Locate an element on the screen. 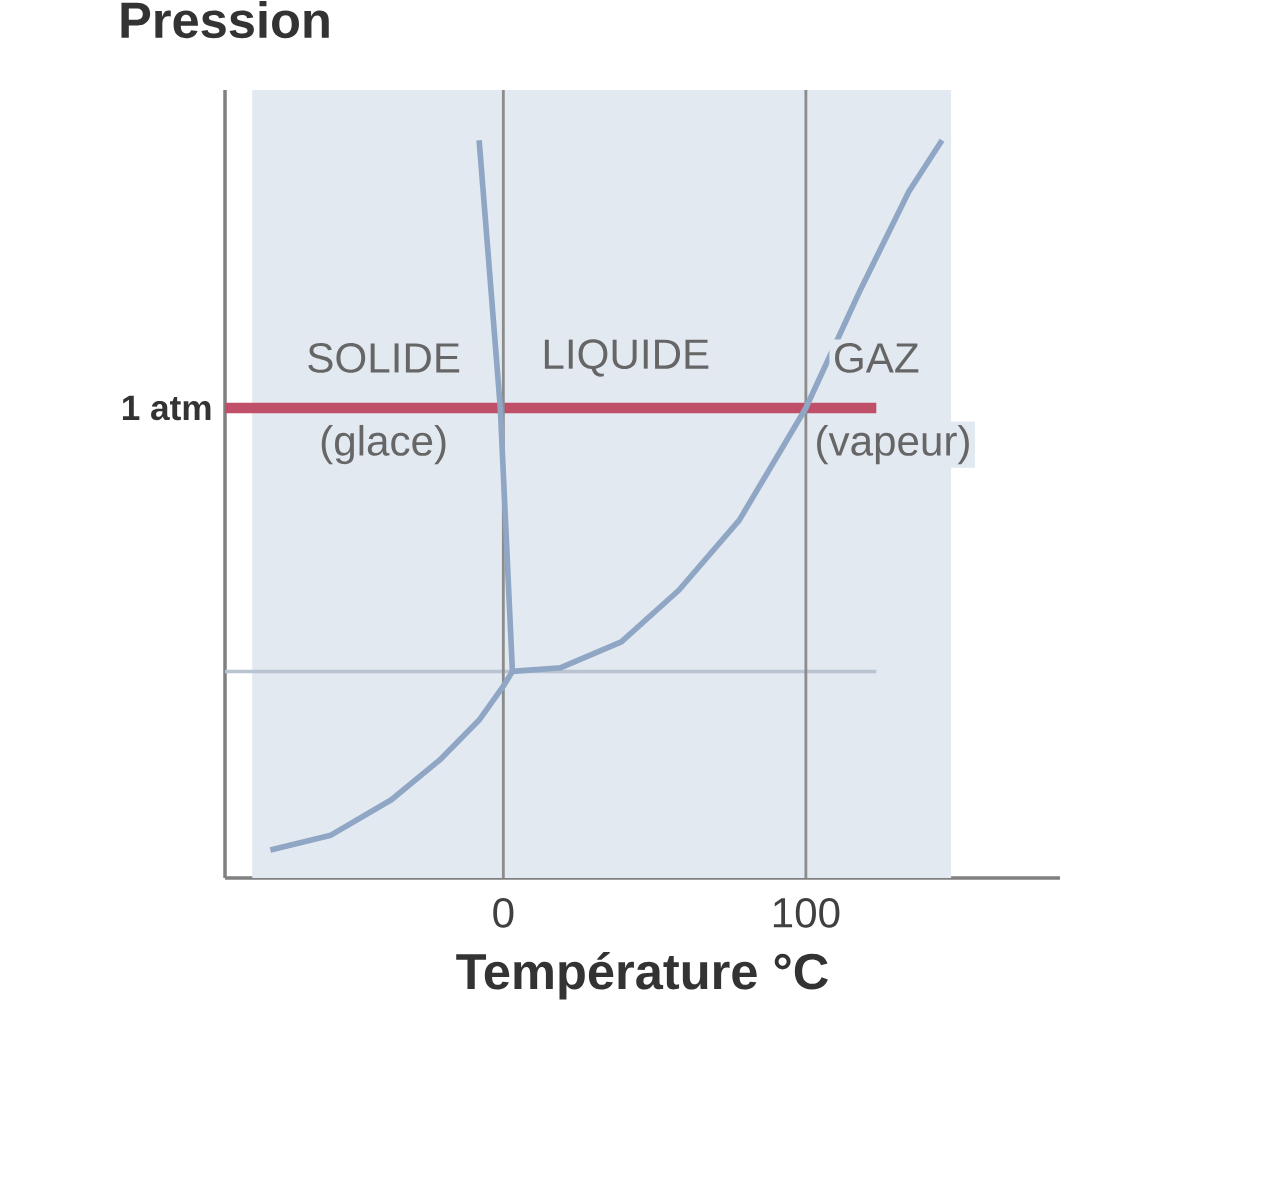 The height and width of the screenshot is (1181, 1267). x-tick-label: 0 is located at coordinates (503, 912).